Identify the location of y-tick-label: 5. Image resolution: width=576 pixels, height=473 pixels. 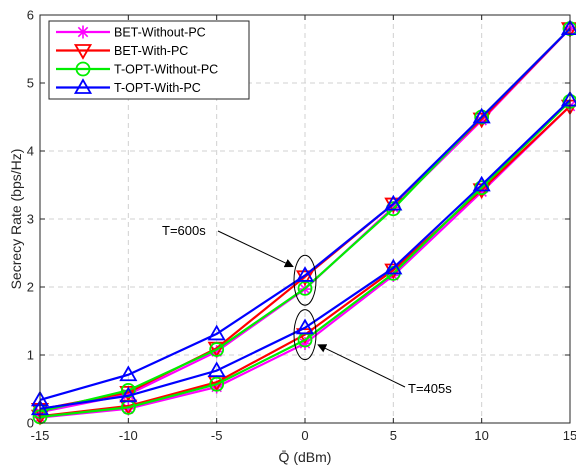
(30, 83).